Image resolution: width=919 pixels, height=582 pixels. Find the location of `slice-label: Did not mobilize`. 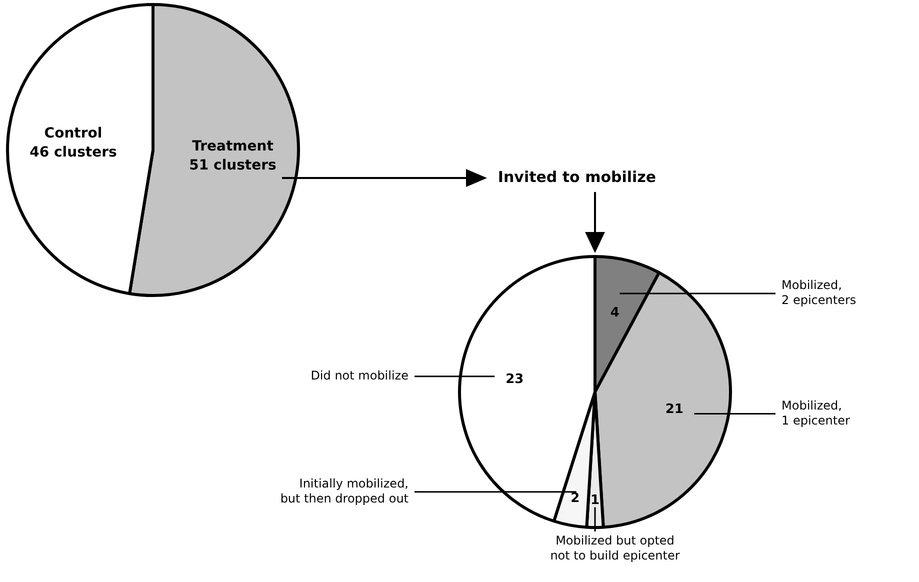

slice-label: Did not mobilize is located at coordinates (359, 375).